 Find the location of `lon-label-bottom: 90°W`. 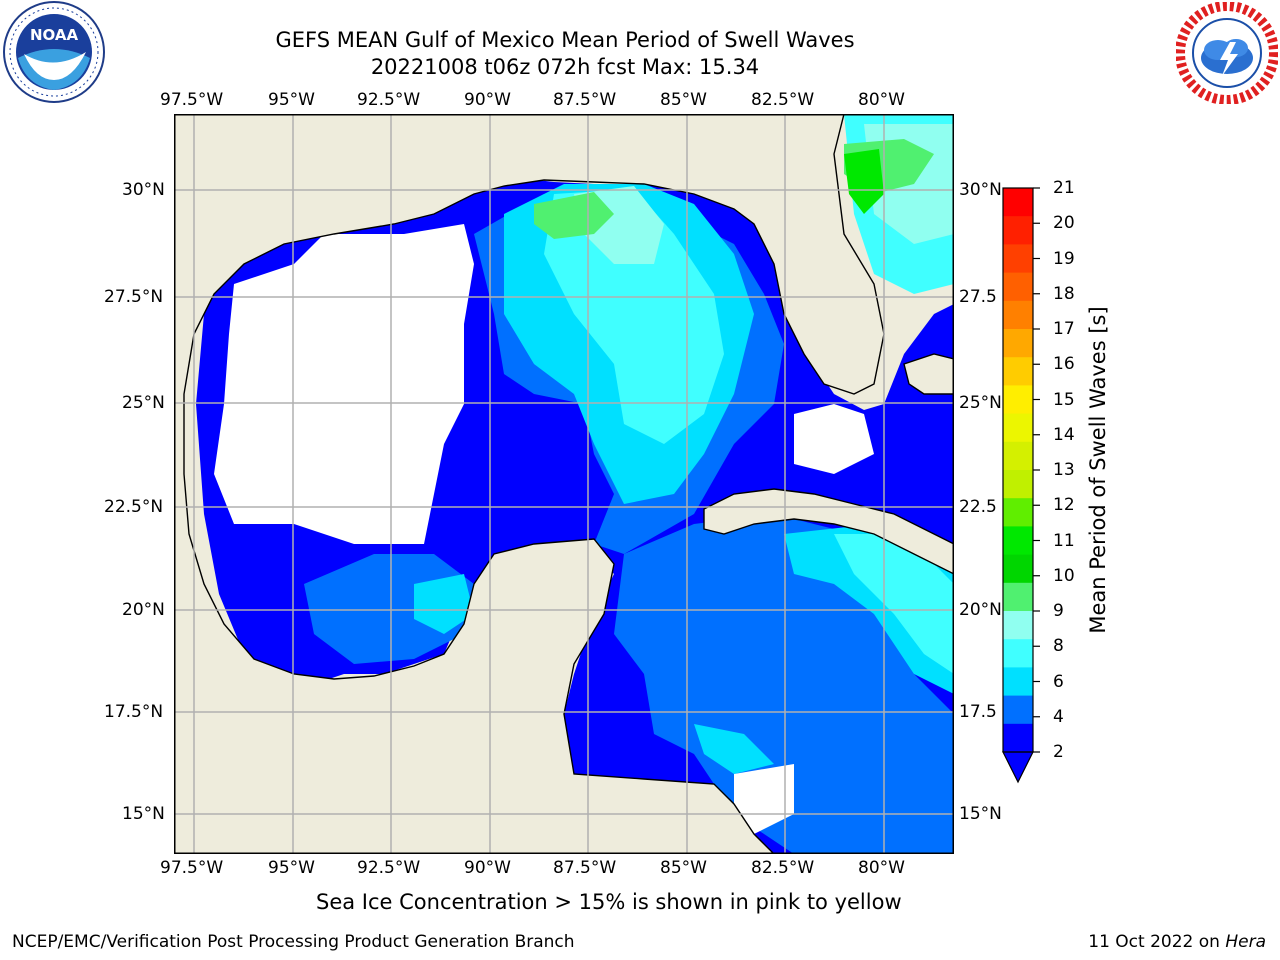

lon-label-bottom: 90°W is located at coordinates (487, 868).